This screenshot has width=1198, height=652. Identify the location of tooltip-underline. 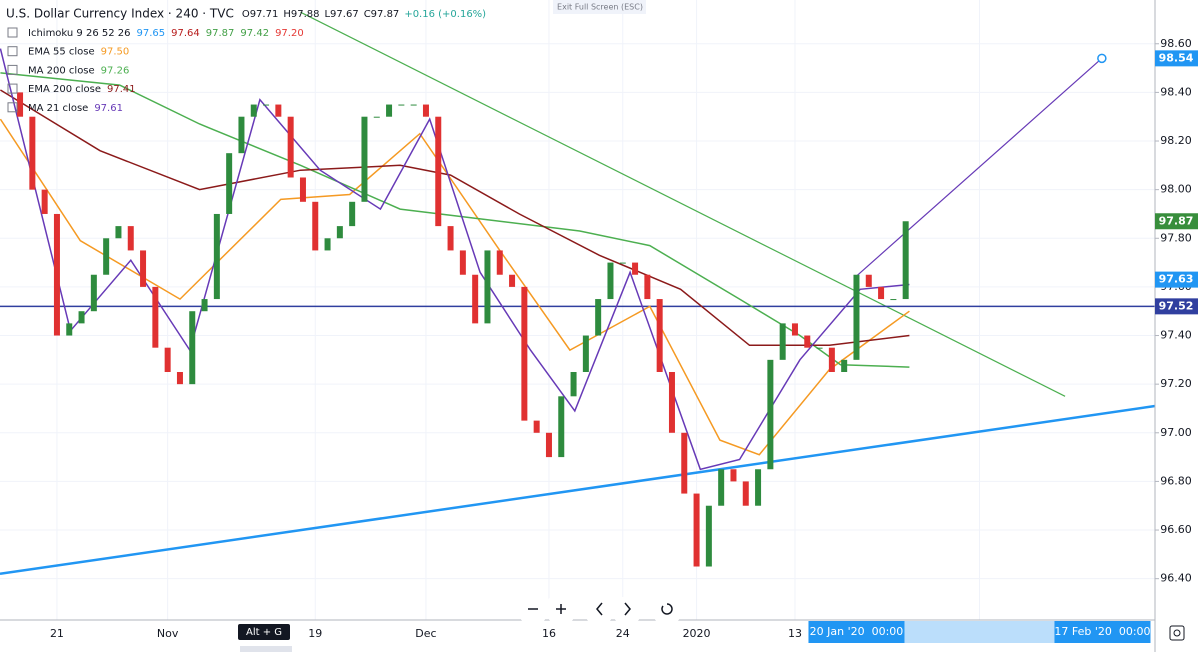
(266, 649).